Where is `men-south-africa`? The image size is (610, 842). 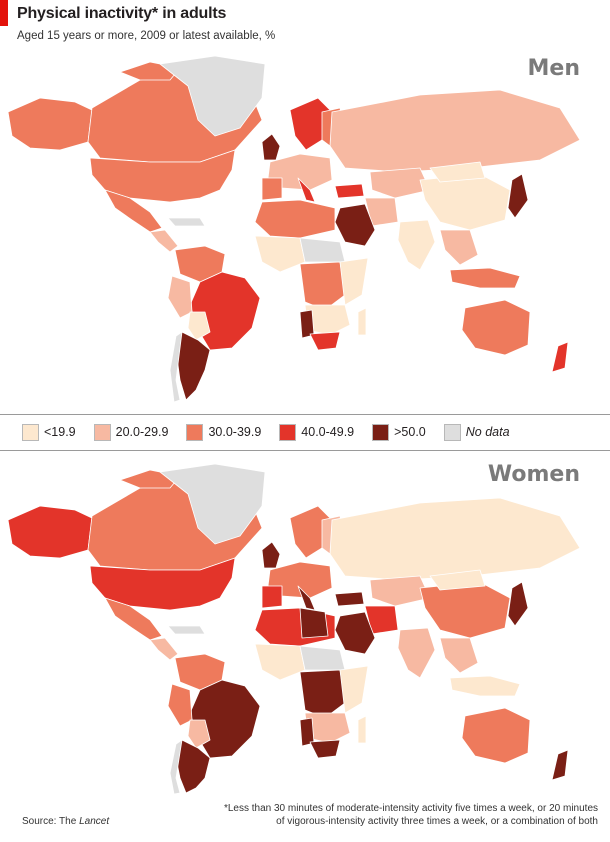
men-south-africa is located at coordinates (325, 341).